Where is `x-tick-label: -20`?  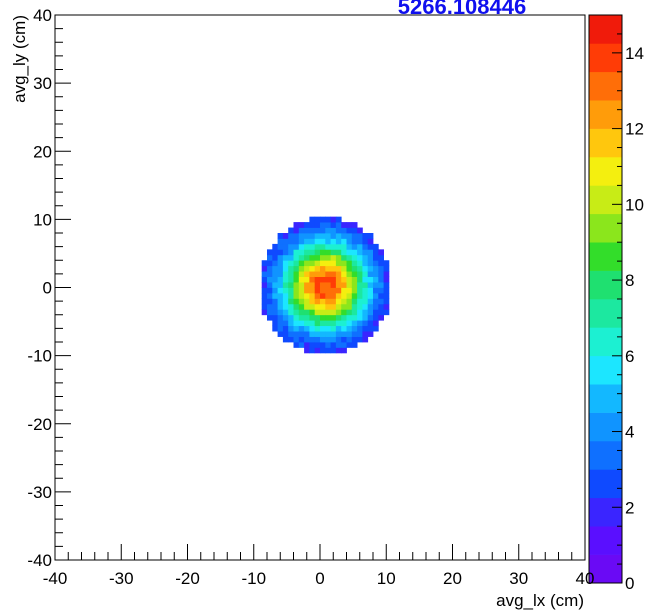 x-tick-label: -20 is located at coordinates (187, 578).